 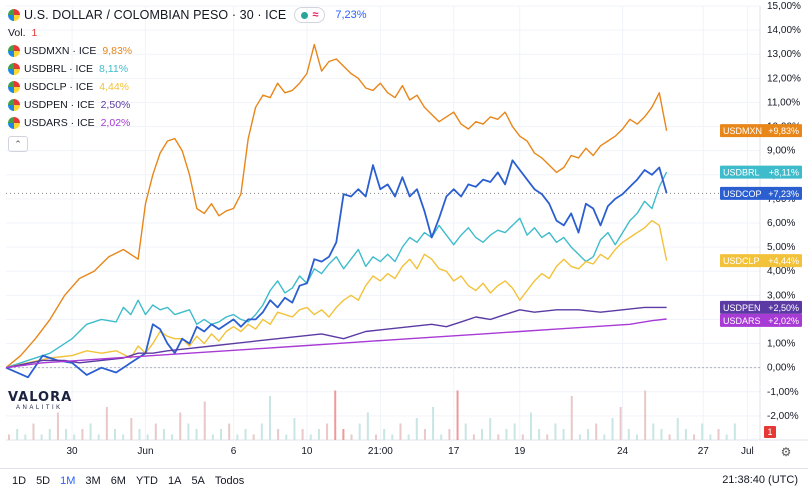 What do you see at coordinates (146, 481) in the screenshot?
I see `range-button-ytd: YTD` at bounding box center [146, 481].